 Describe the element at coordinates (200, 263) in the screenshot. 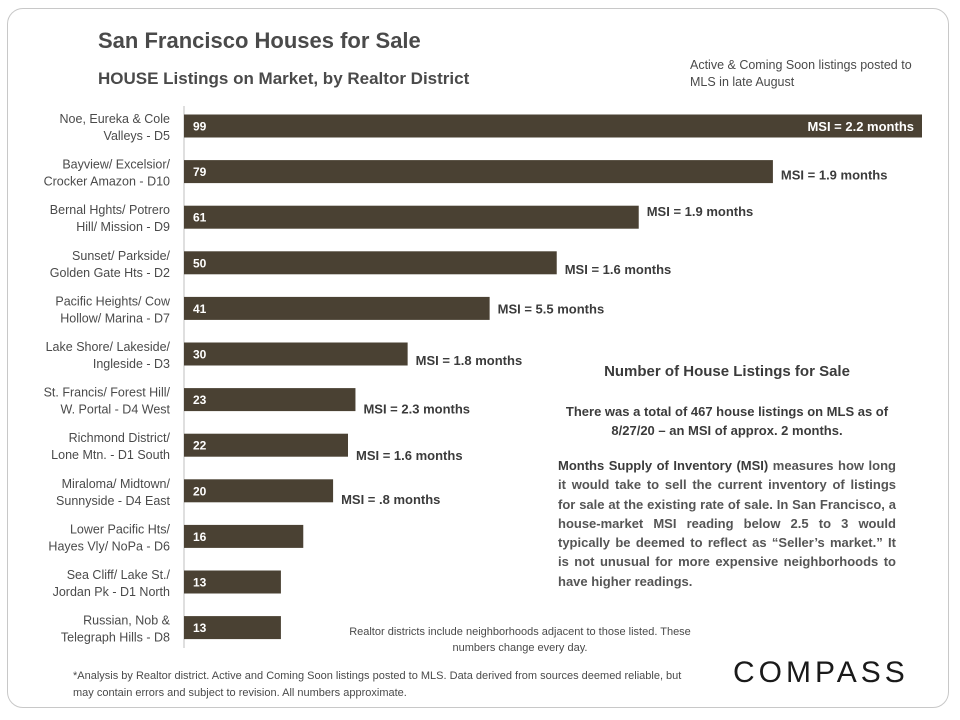

I see `bar-value-label: 50` at that location.